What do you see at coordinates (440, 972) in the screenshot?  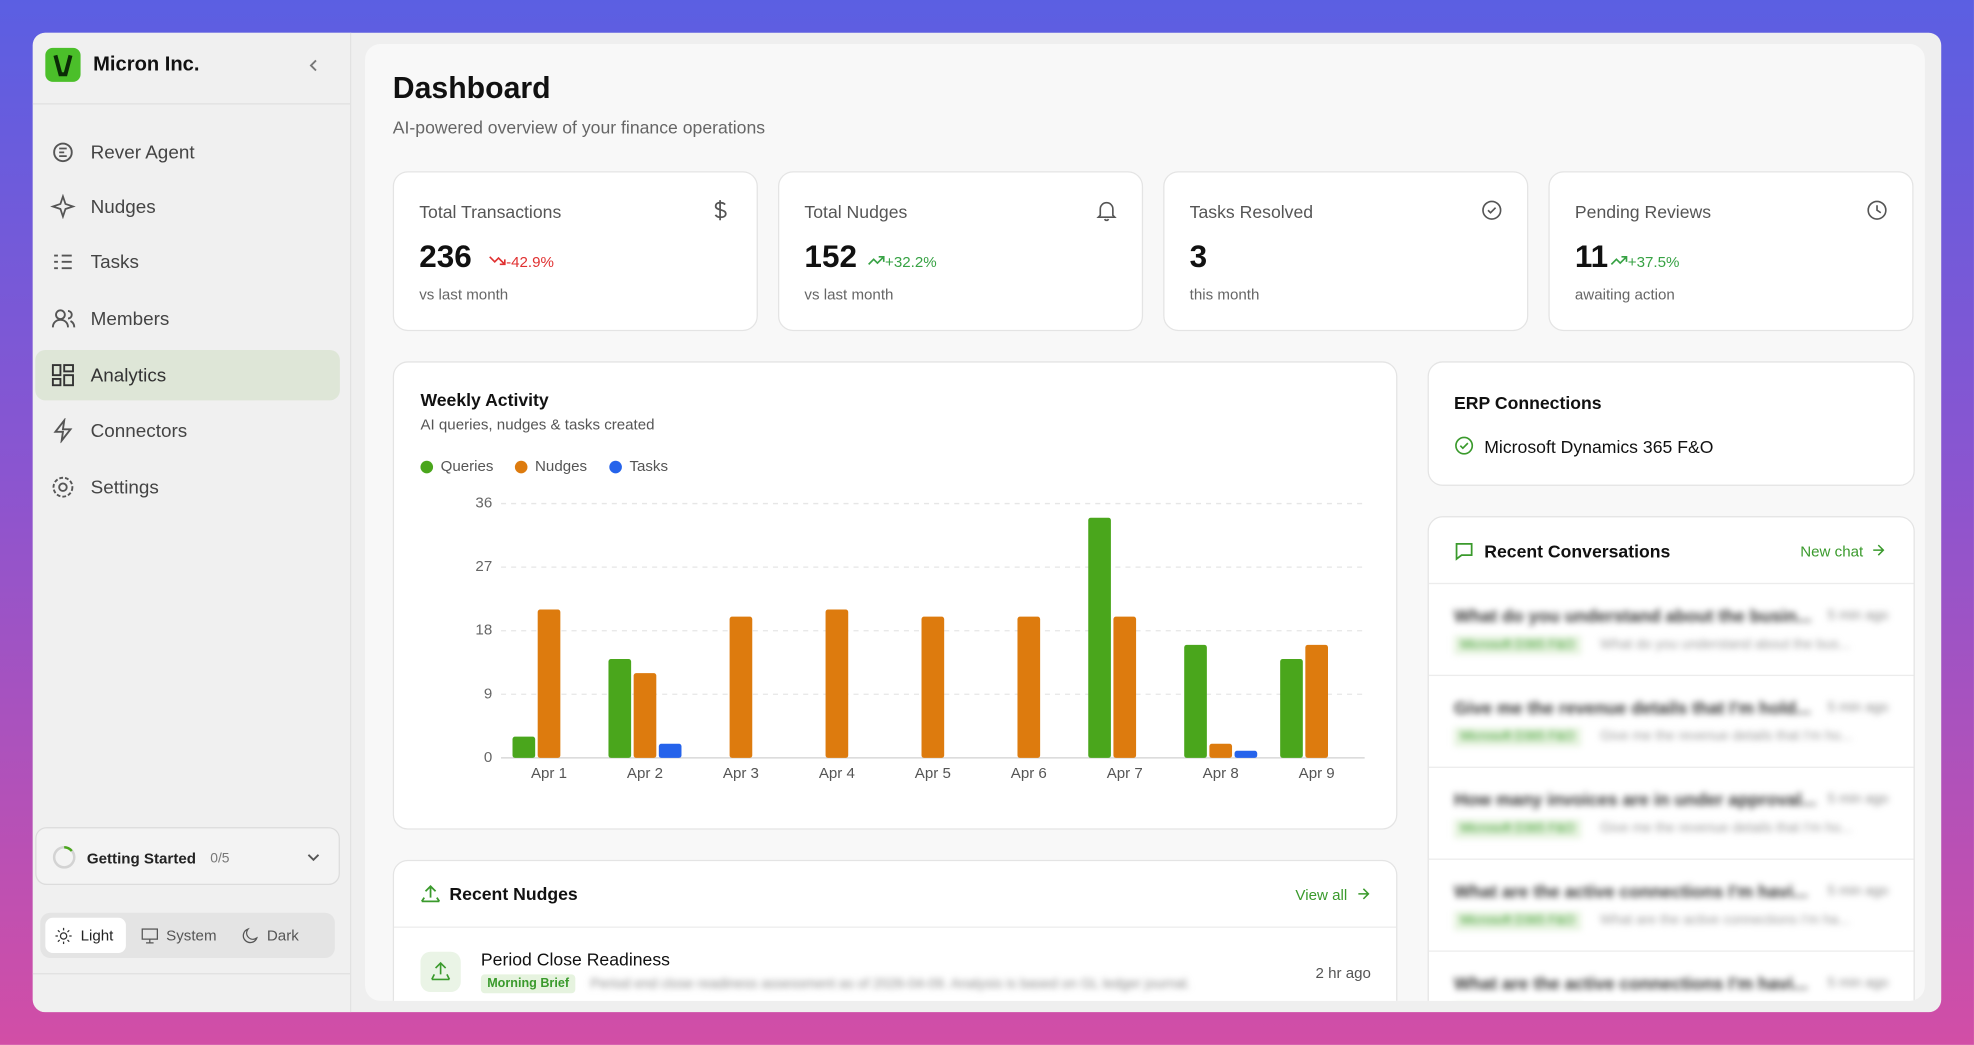 I see `nudge-icon` at bounding box center [440, 972].